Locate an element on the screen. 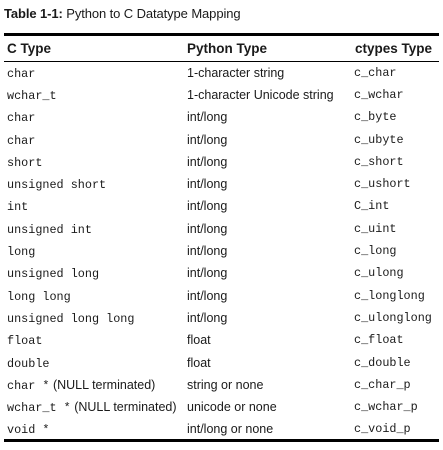 The height and width of the screenshot is (450, 443). table-caption: Table 1-1: Python to C Datatype Mapping is located at coordinates (122, 13).